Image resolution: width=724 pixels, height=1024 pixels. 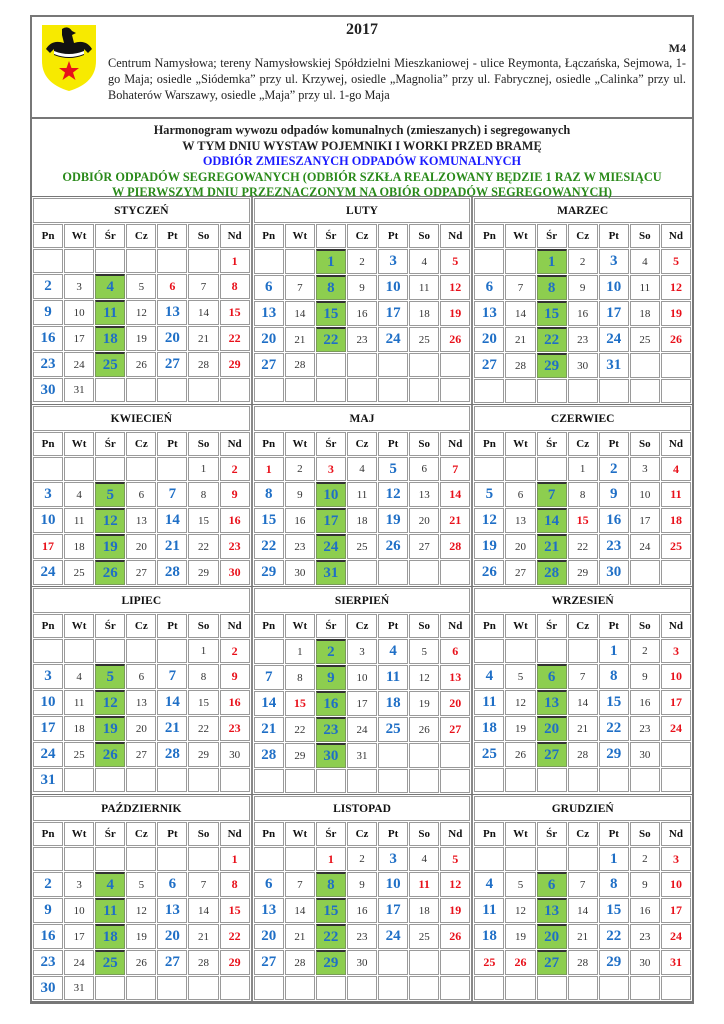 What do you see at coordinates (362, 161) in the screenshot?
I see `mixed-waste-legend: ODBIÓR ZMIESZANYCH ODPADÓW KOMUNALNYCH` at bounding box center [362, 161].